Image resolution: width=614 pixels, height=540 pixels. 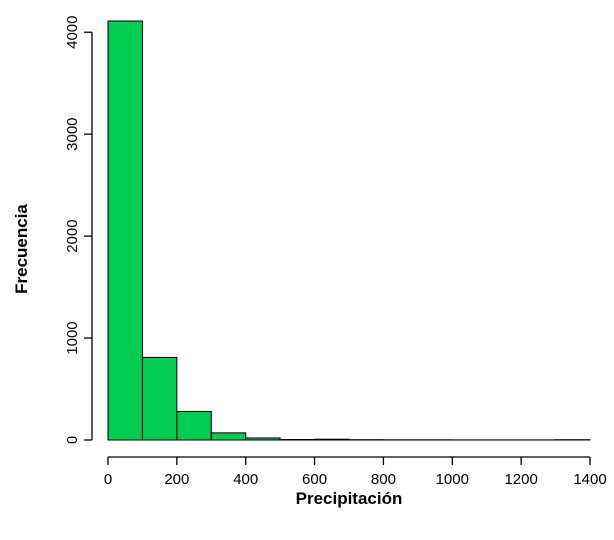 I want to click on y-tick-label: 2000, so click(x=72, y=235).